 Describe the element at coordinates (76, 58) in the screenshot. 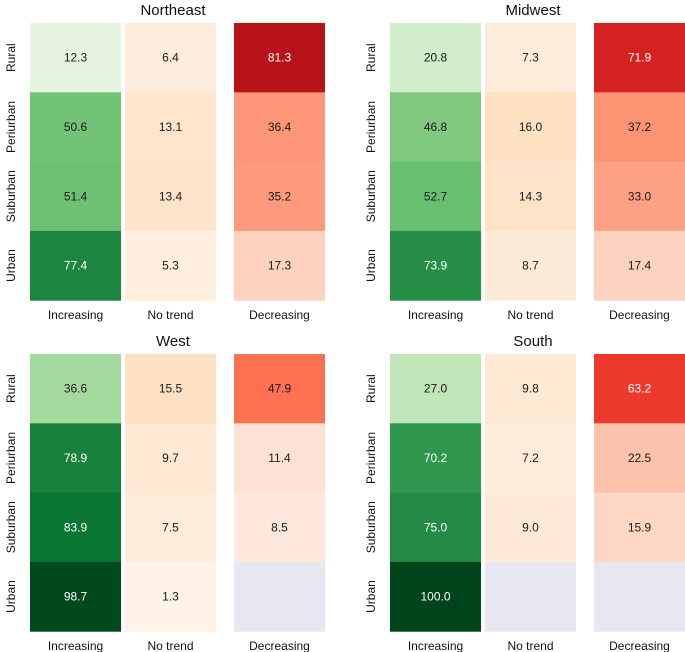

I see `cell-value: 12.3` at that location.